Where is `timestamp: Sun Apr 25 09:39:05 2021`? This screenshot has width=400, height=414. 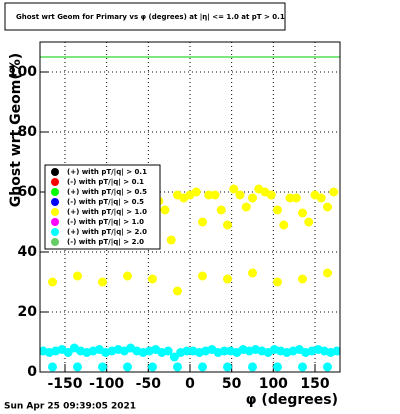
timestamp: Sun Apr 25 09:39:05 2021 is located at coordinates (70, 407).